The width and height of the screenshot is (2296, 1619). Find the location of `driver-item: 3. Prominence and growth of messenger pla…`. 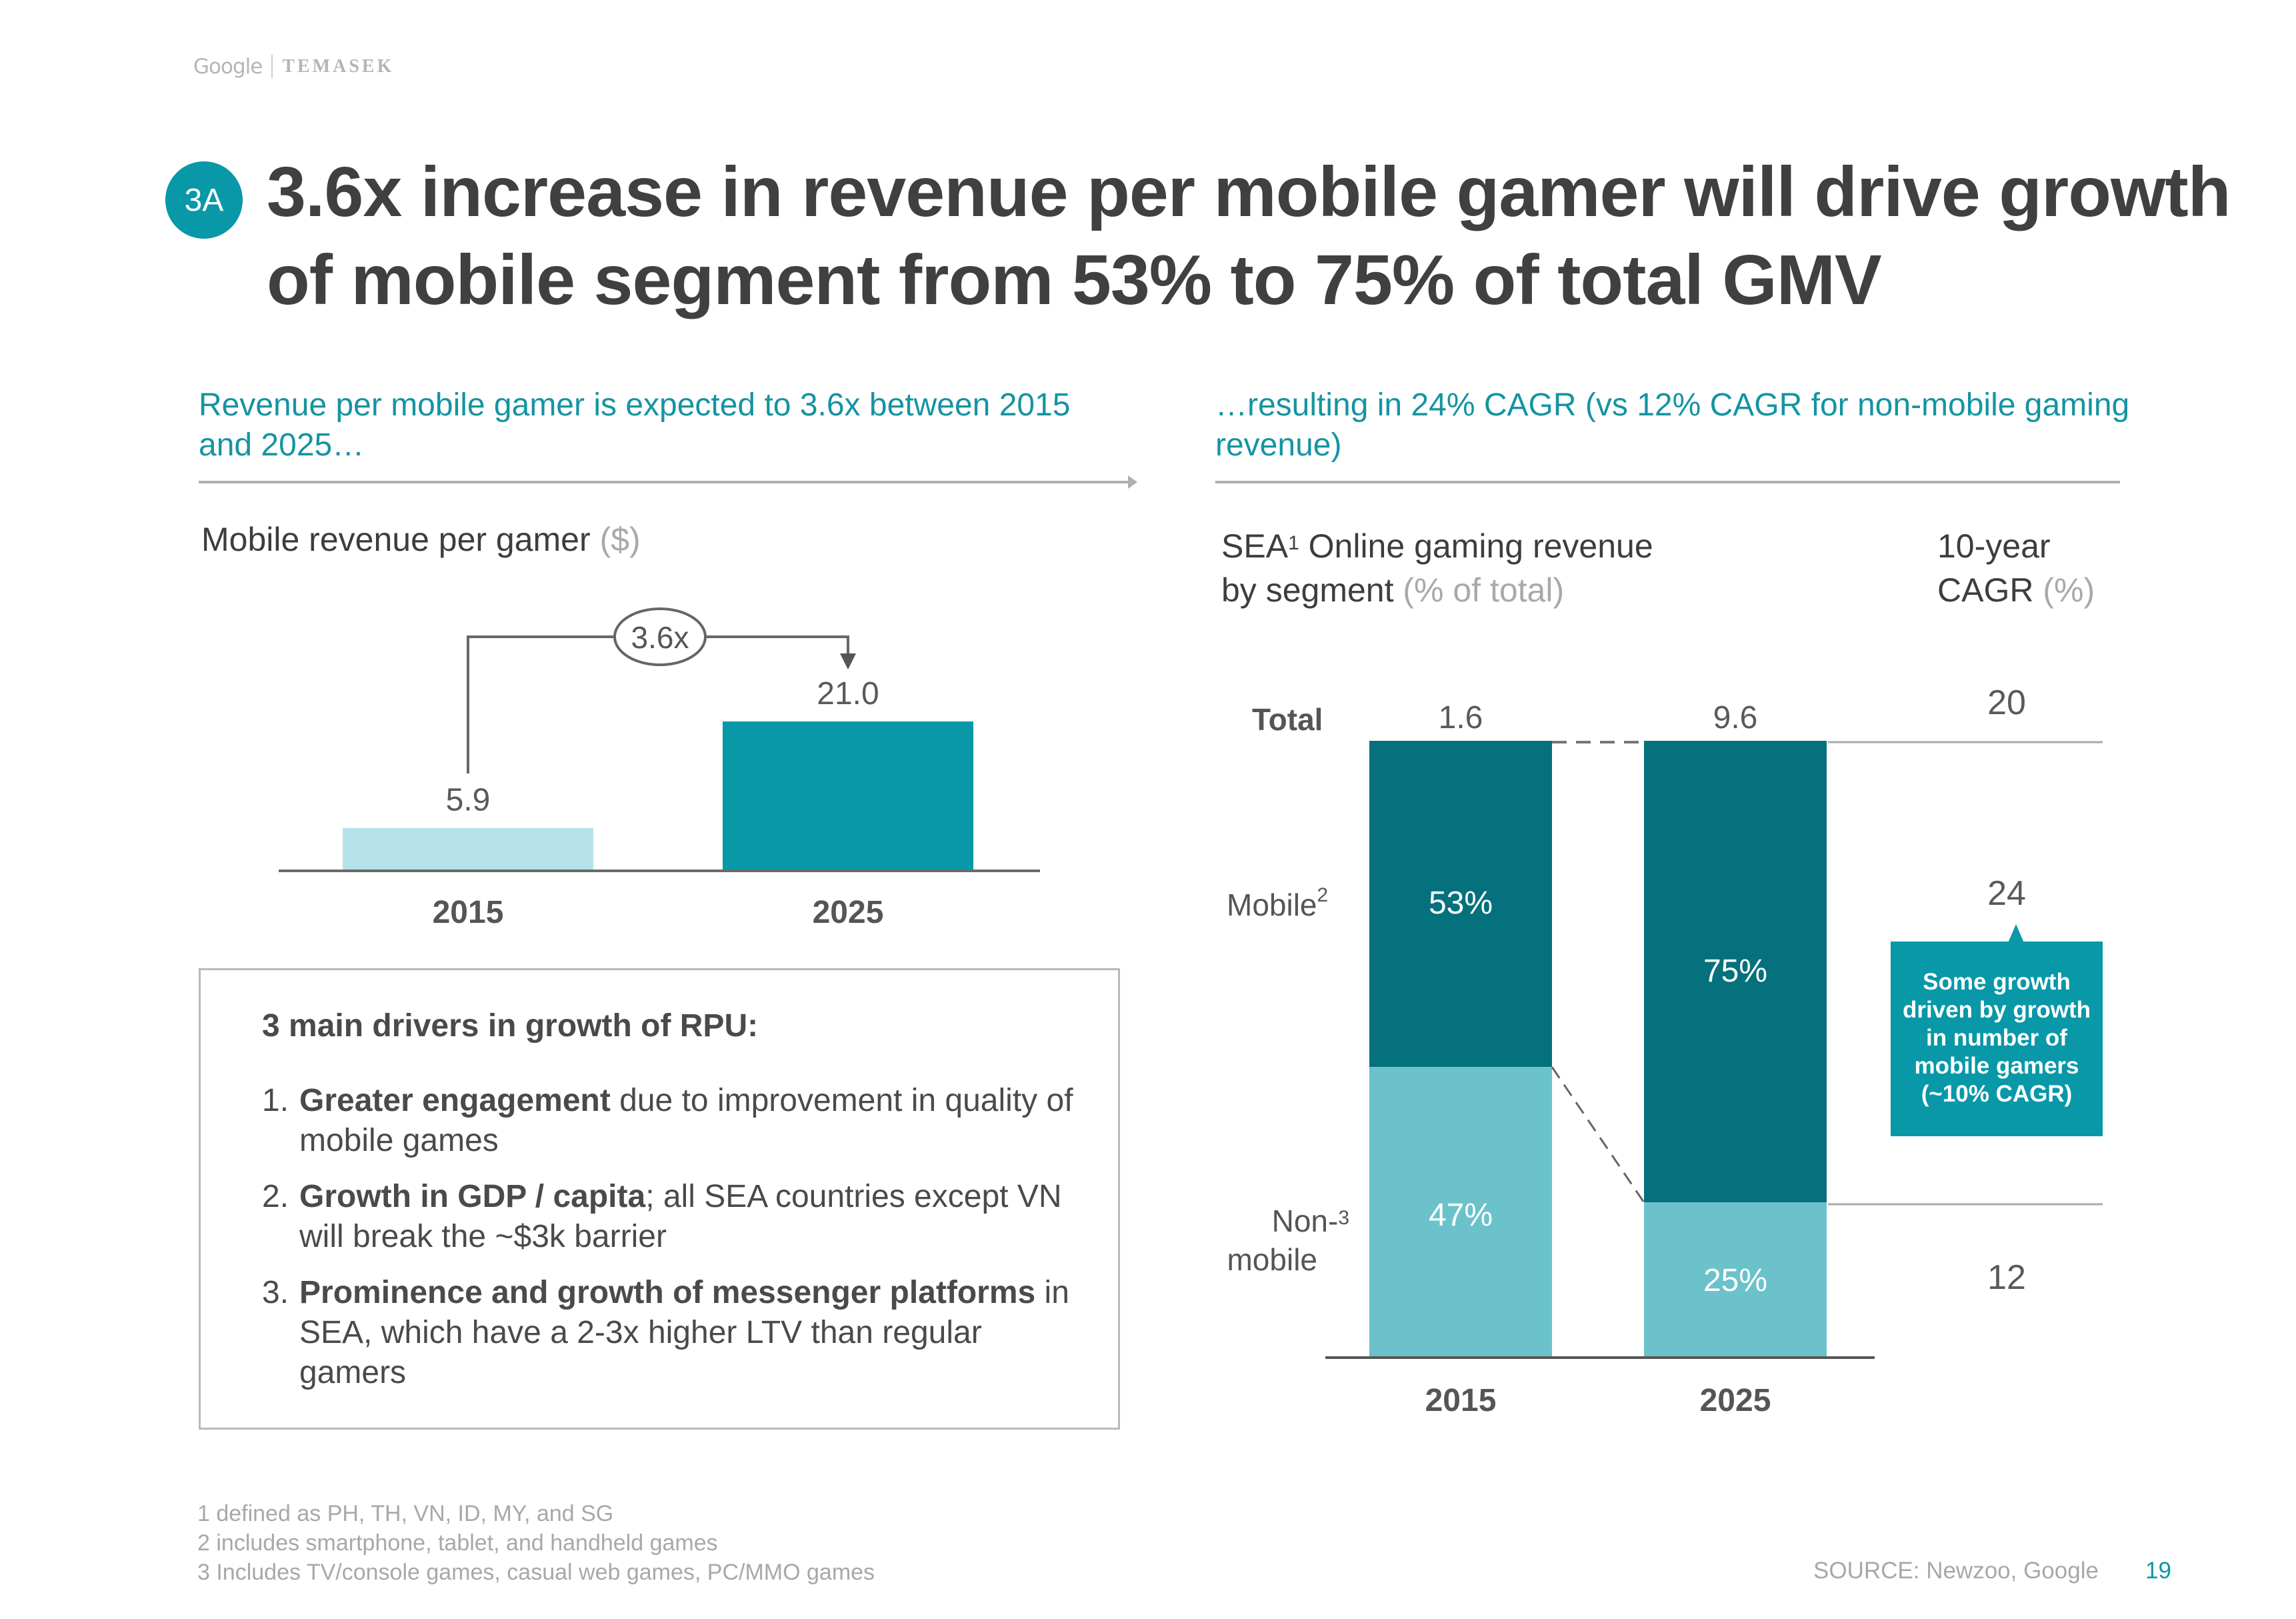

driver-item: 3. Prominence and growth of messenger pla… is located at coordinates (675, 1333).